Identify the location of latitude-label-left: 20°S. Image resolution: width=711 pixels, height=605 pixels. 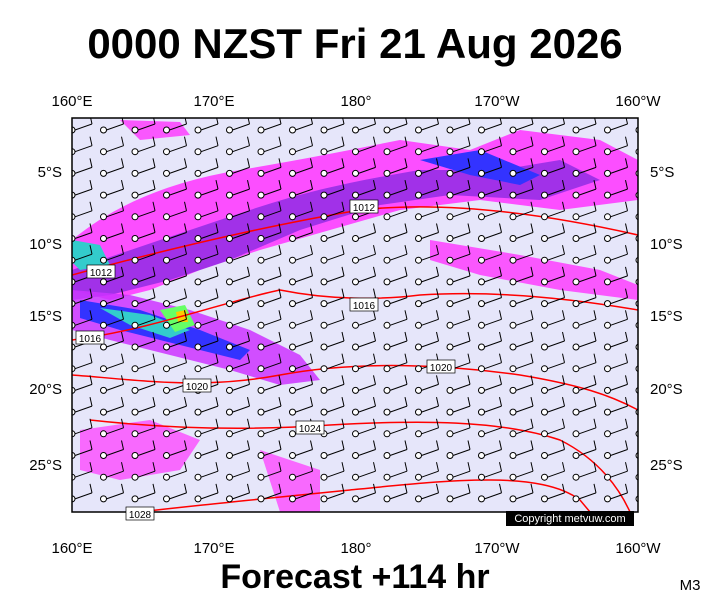
(45, 389).